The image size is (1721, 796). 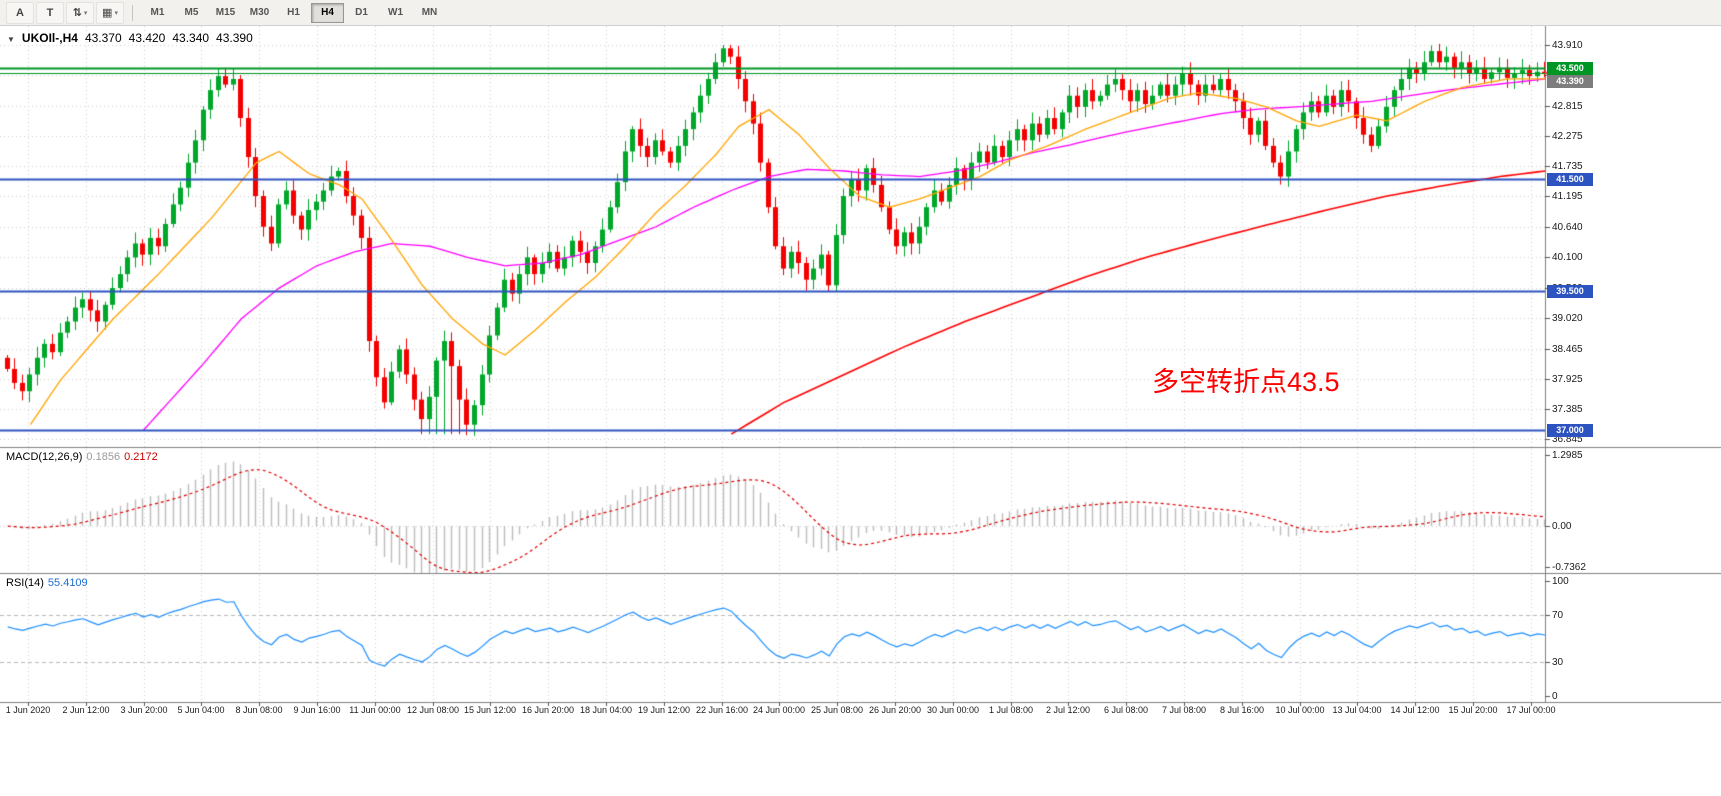 What do you see at coordinates (395, 12) in the screenshot?
I see `timeframe-w1-button: W1` at bounding box center [395, 12].